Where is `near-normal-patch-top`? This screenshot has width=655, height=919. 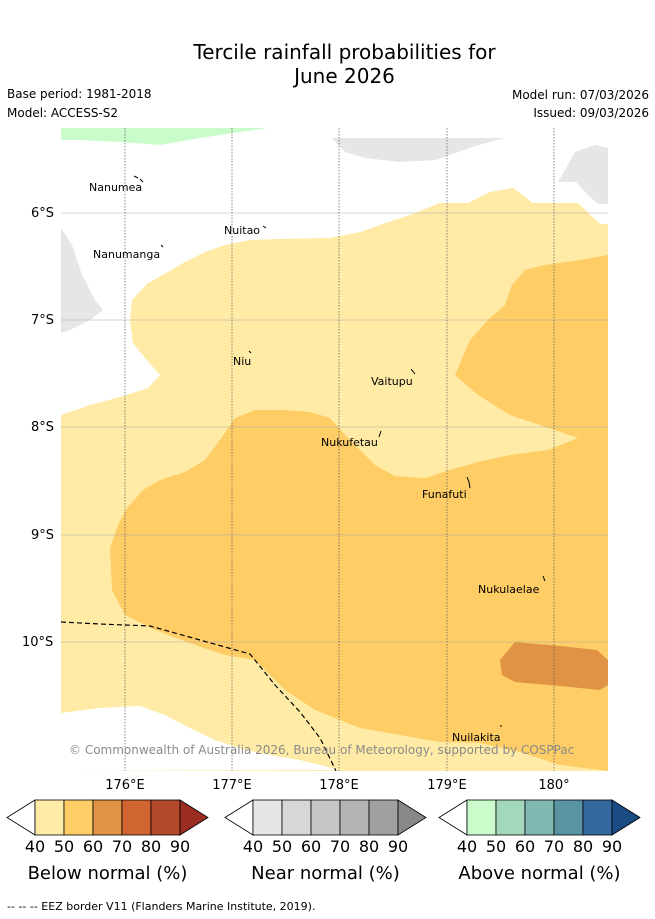 near-normal-patch-top is located at coordinates (418, 150).